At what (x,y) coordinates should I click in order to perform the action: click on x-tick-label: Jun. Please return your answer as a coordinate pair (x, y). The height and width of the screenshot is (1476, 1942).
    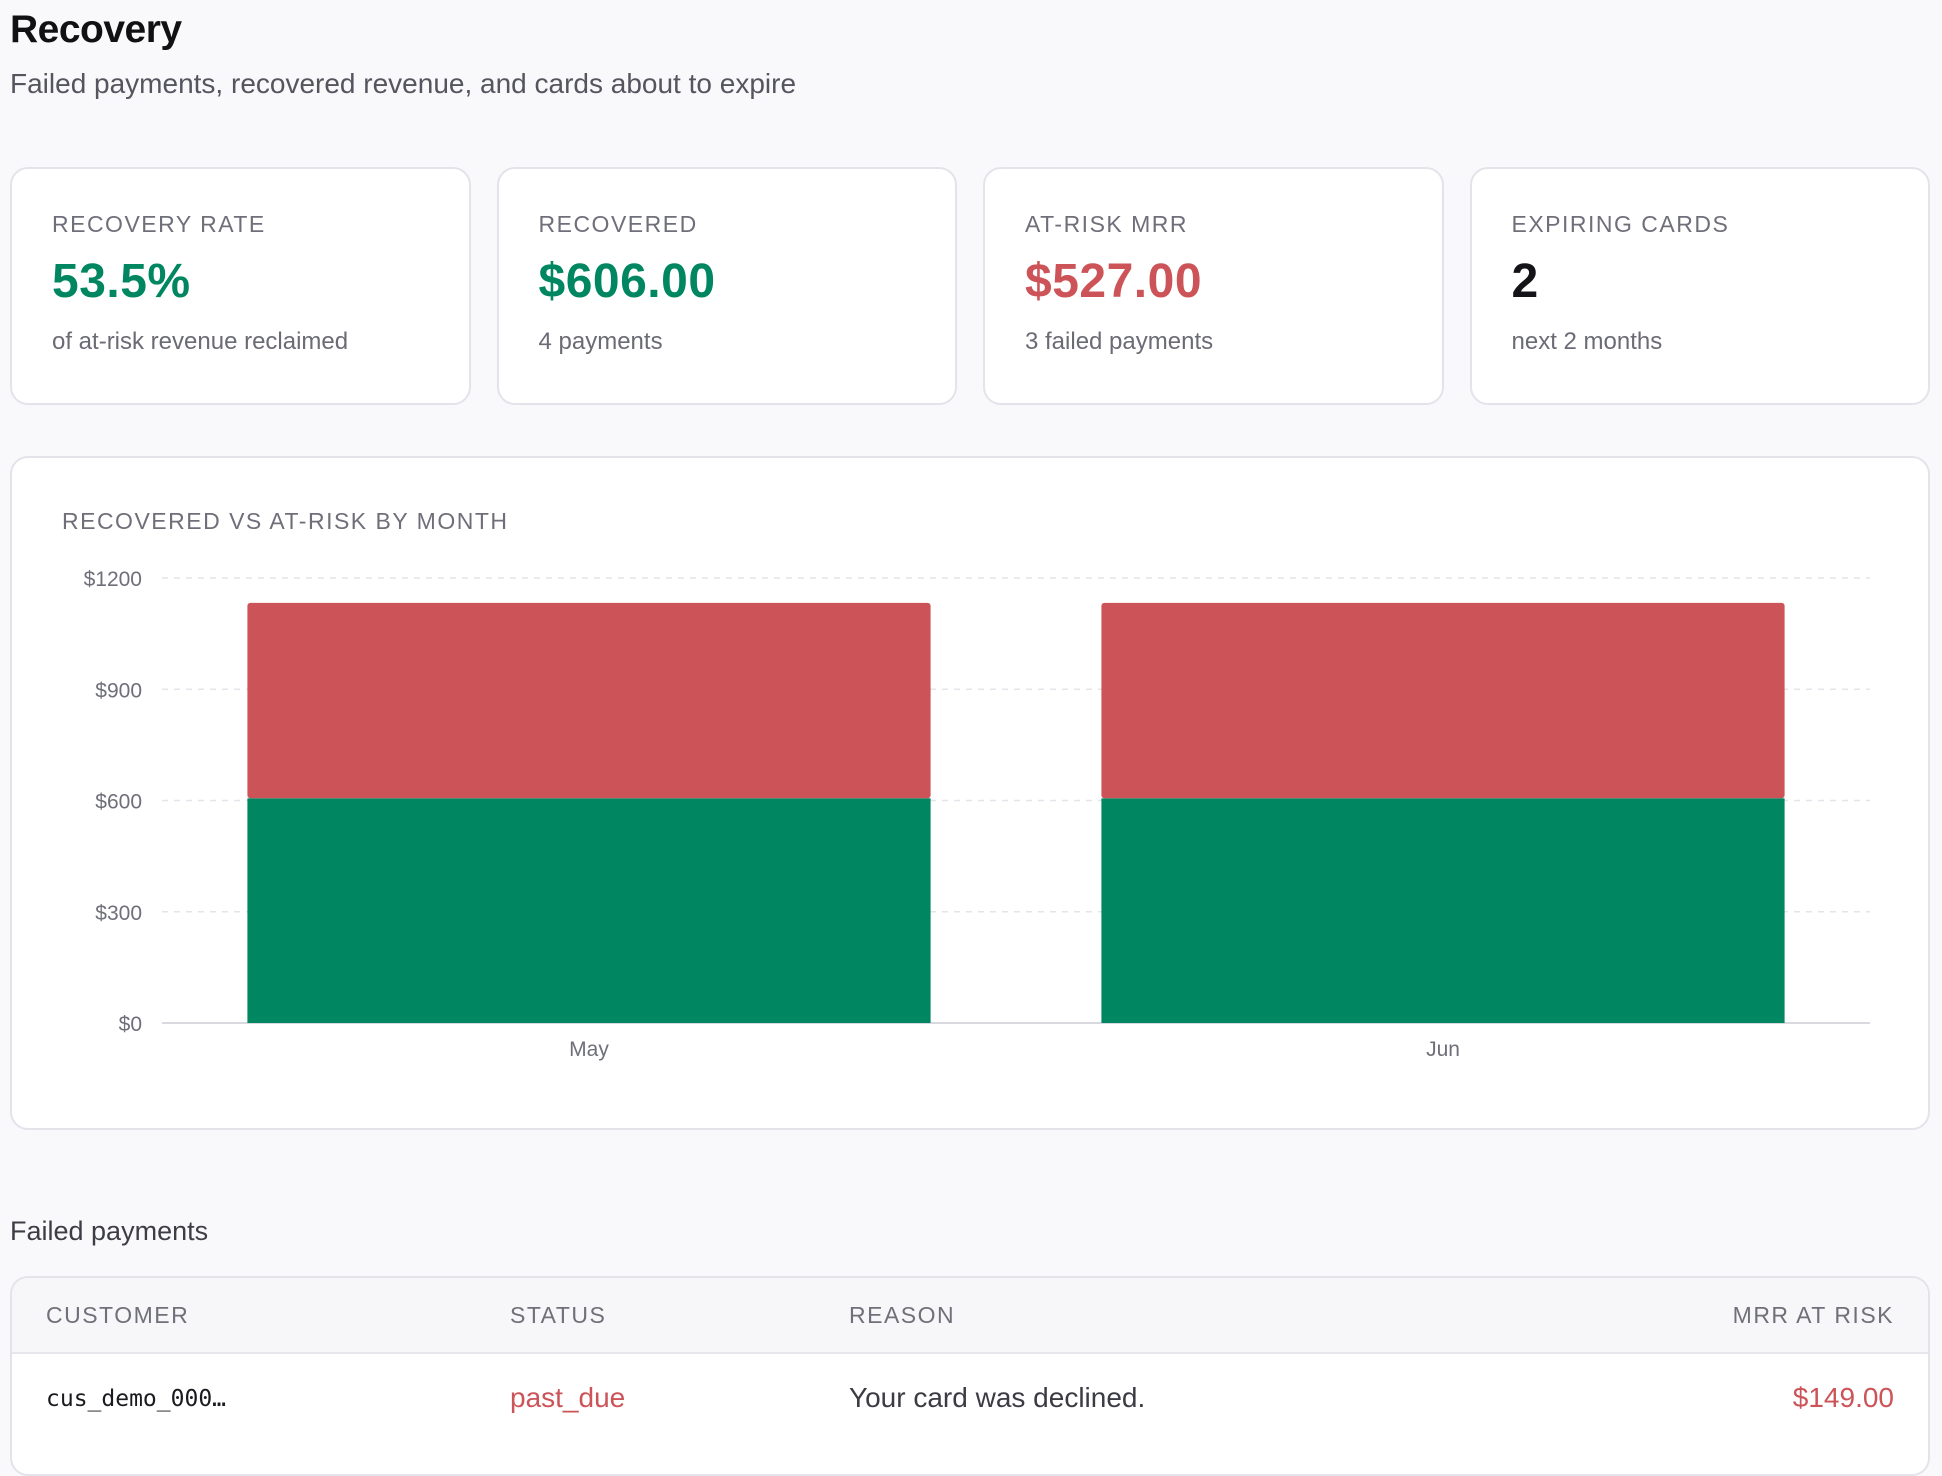
    Looking at the image, I should click on (1443, 1049).